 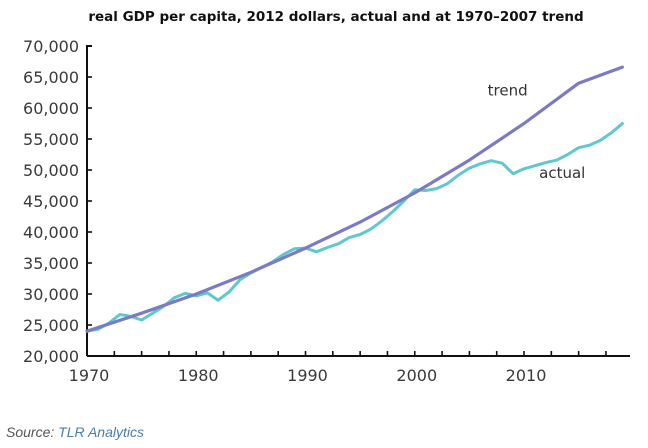 What do you see at coordinates (51, 232) in the screenshot?
I see `y-tick-label: 40,000` at bounding box center [51, 232].